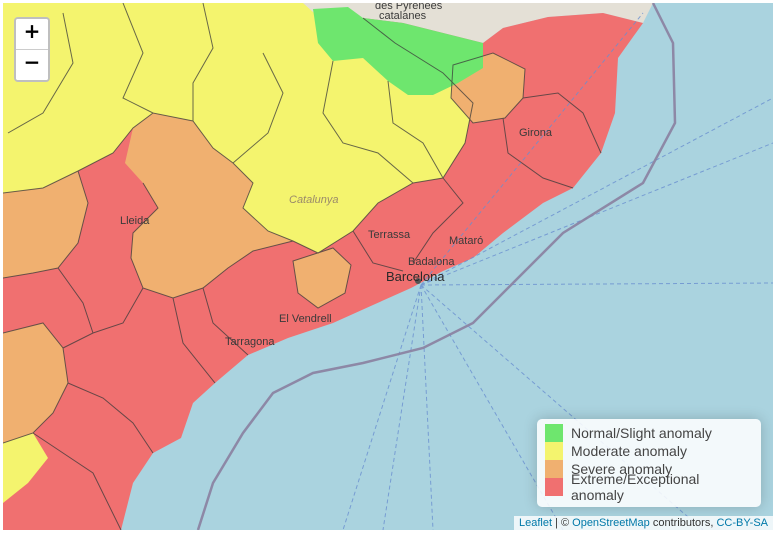  Describe the element at coordinates (554, 451) in the screenshot. I see `legend-swatch-moderate` at that location.